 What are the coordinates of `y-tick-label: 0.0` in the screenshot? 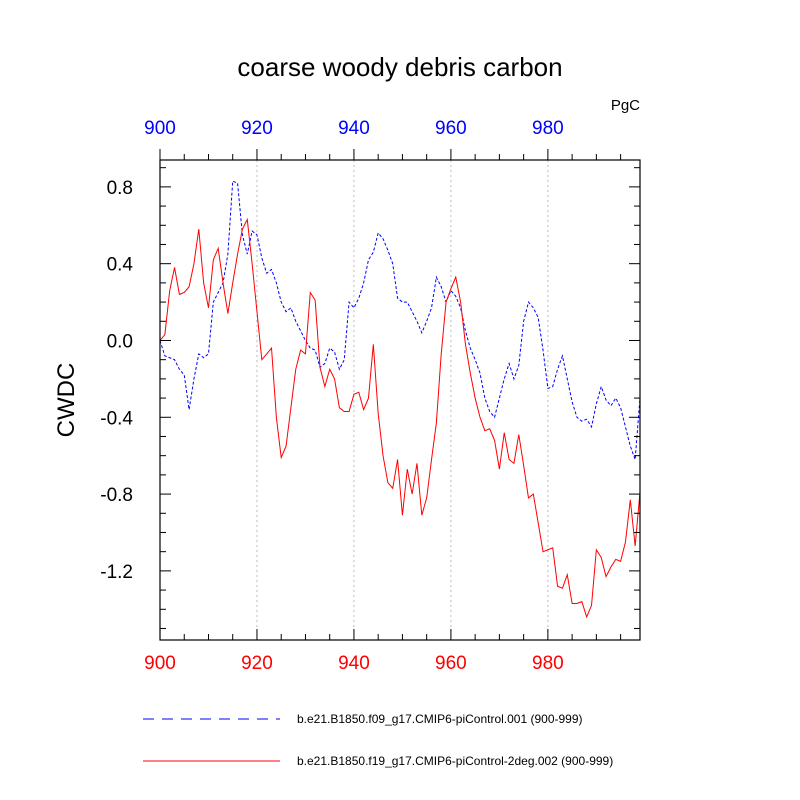 It's located at (120, 341).